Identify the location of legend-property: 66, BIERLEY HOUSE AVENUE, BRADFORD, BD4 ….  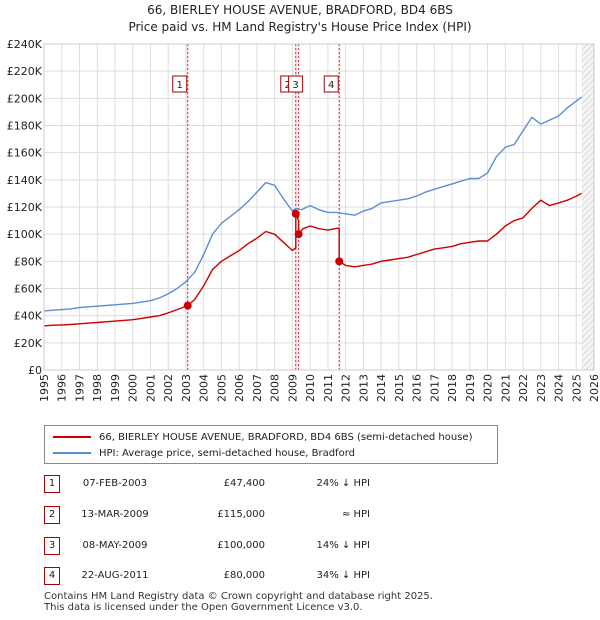
(263, 437).